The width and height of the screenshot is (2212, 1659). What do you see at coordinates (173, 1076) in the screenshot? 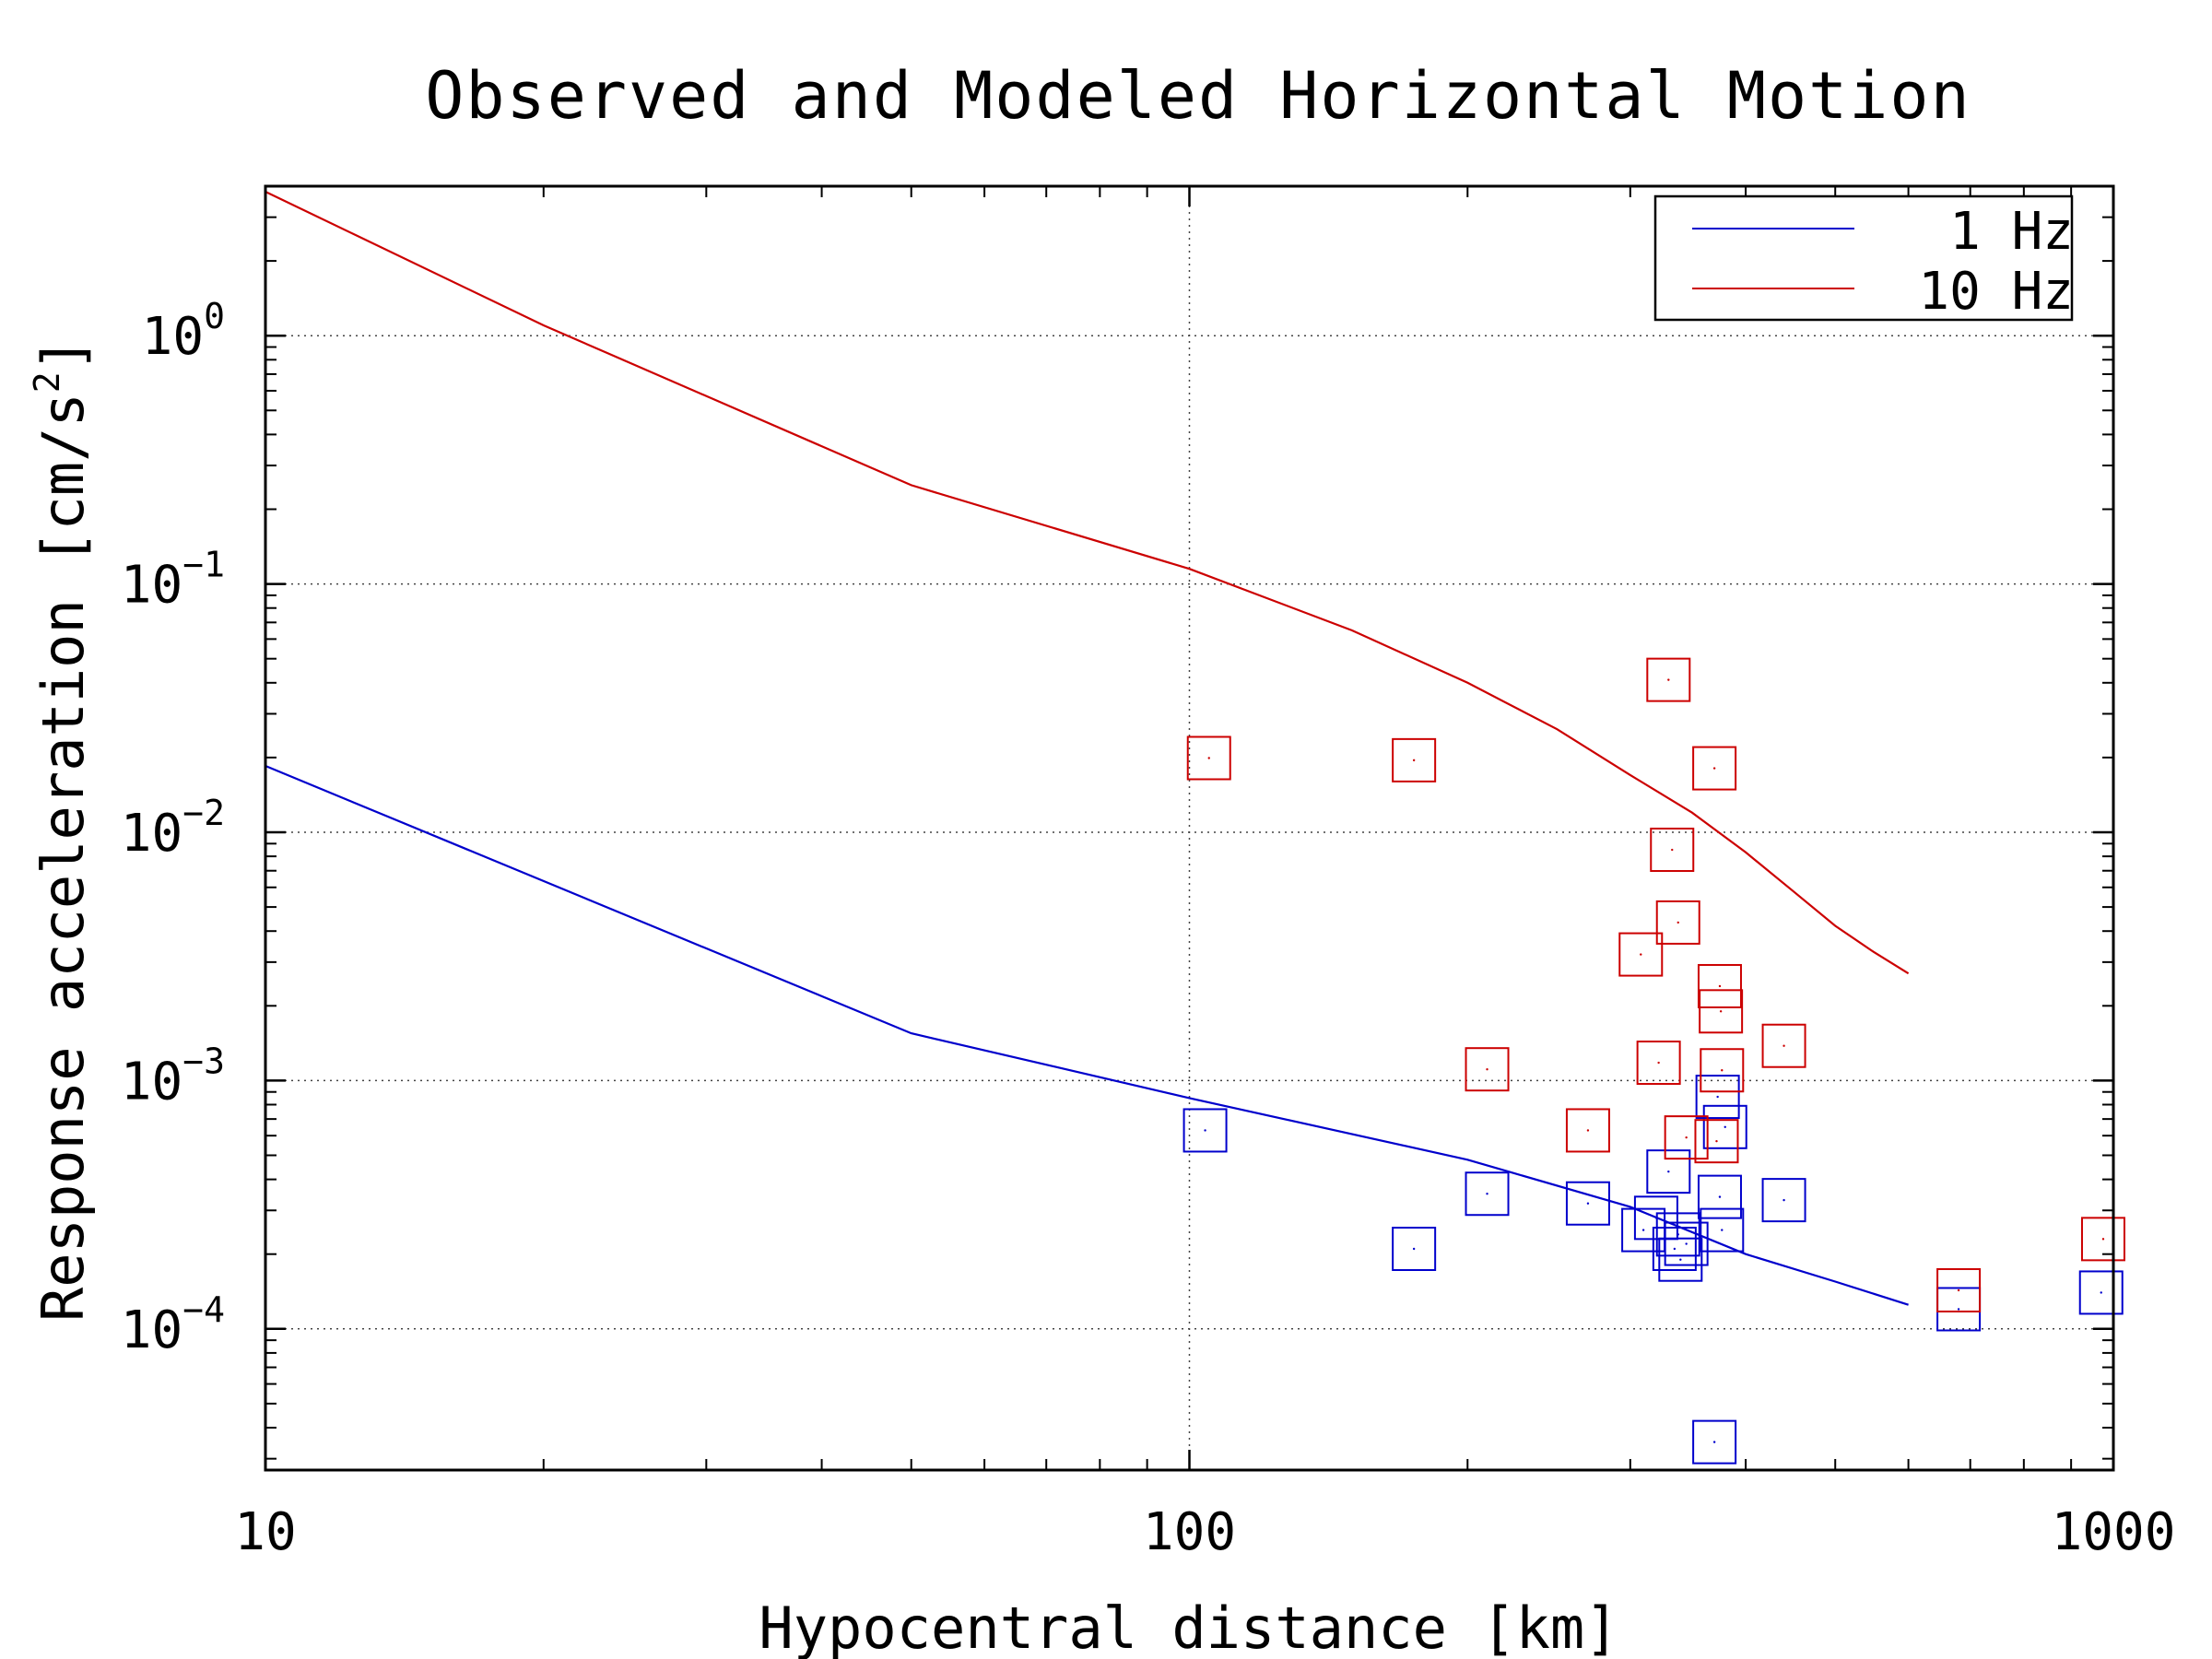
I see `y-tick-label: 10⁻³` at bounding box center [173, 1076].